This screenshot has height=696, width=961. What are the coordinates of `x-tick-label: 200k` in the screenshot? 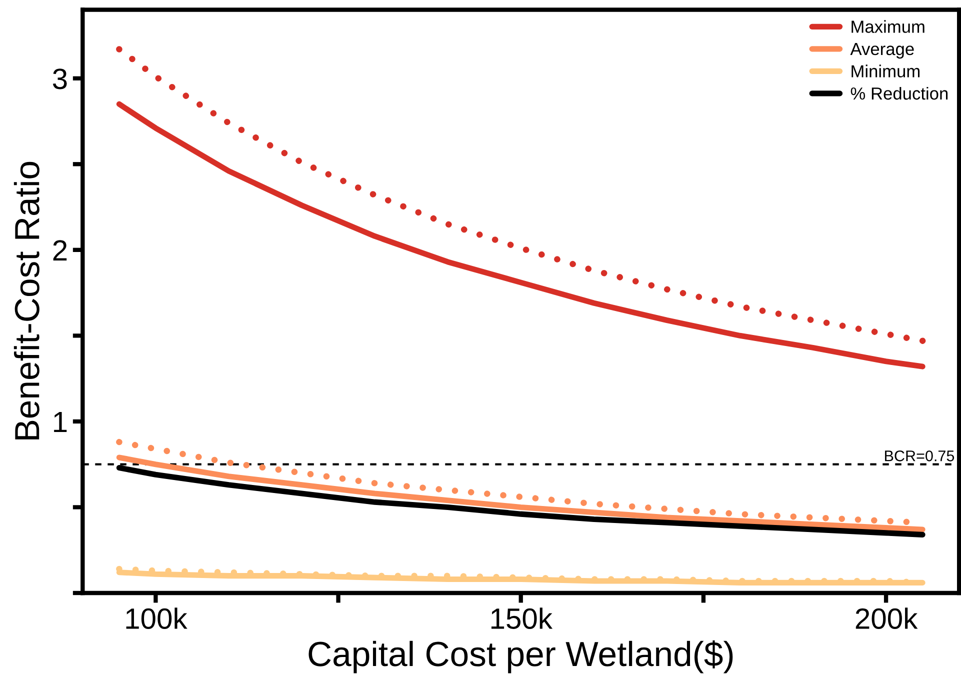 It's located at (887, 618).